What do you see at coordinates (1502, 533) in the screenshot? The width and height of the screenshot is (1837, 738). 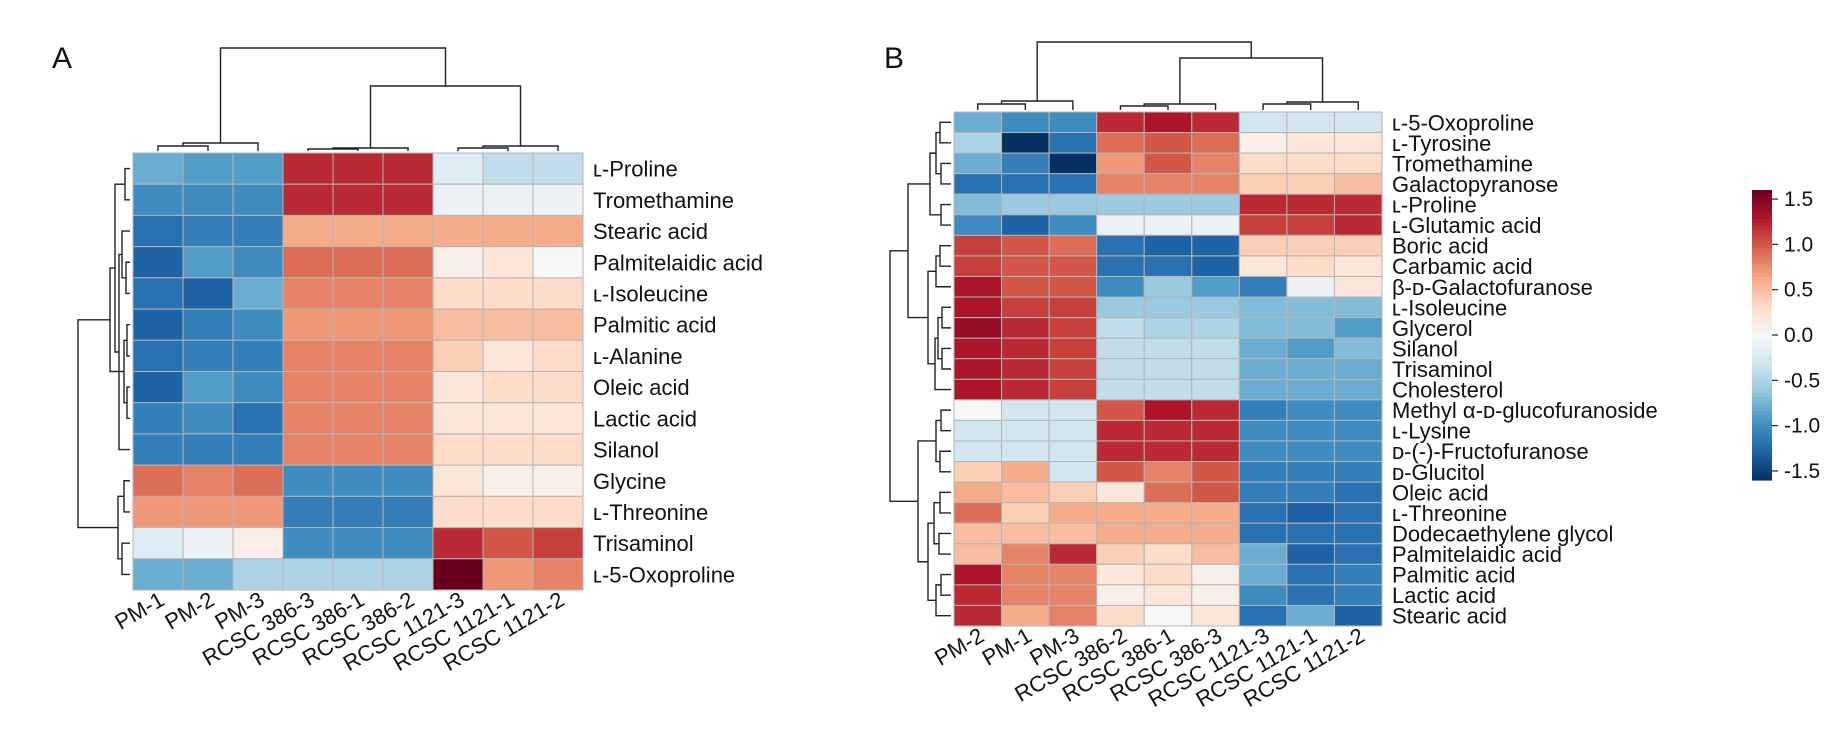 I see `row-label: Dodecaethylene glycol` at bounding box center [1502, 533].